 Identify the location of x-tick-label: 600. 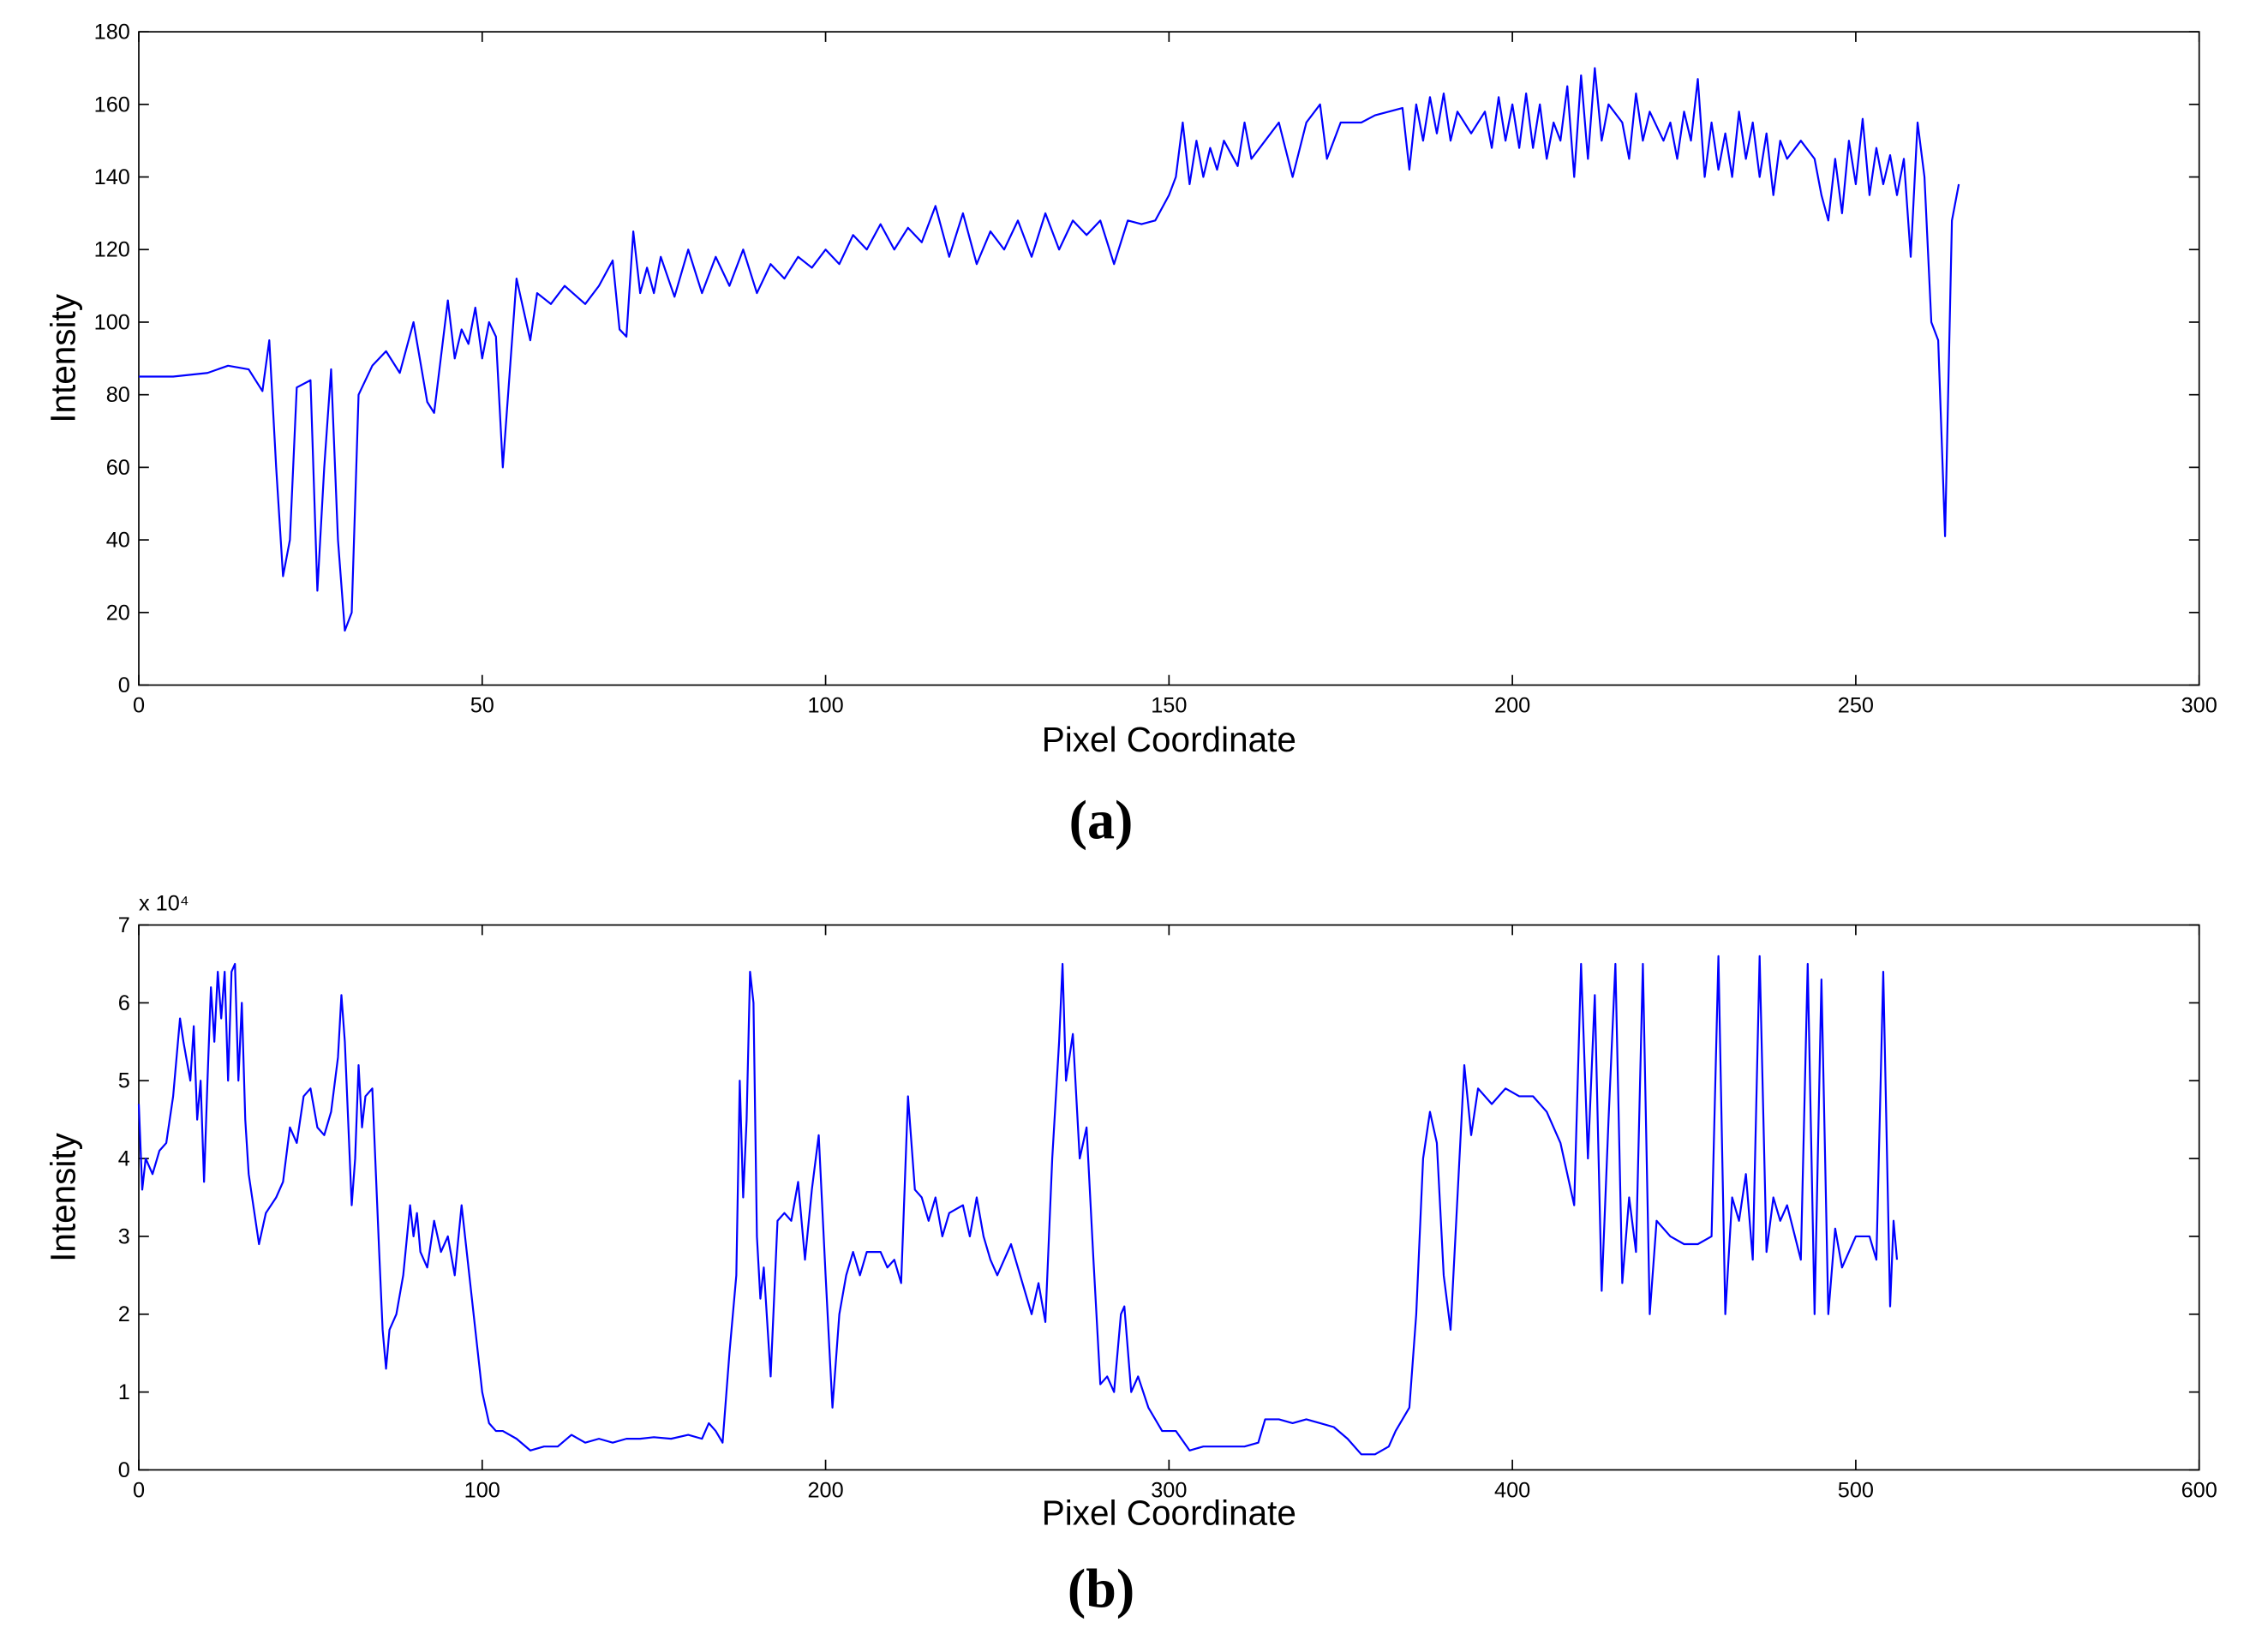
(2199, 1491).